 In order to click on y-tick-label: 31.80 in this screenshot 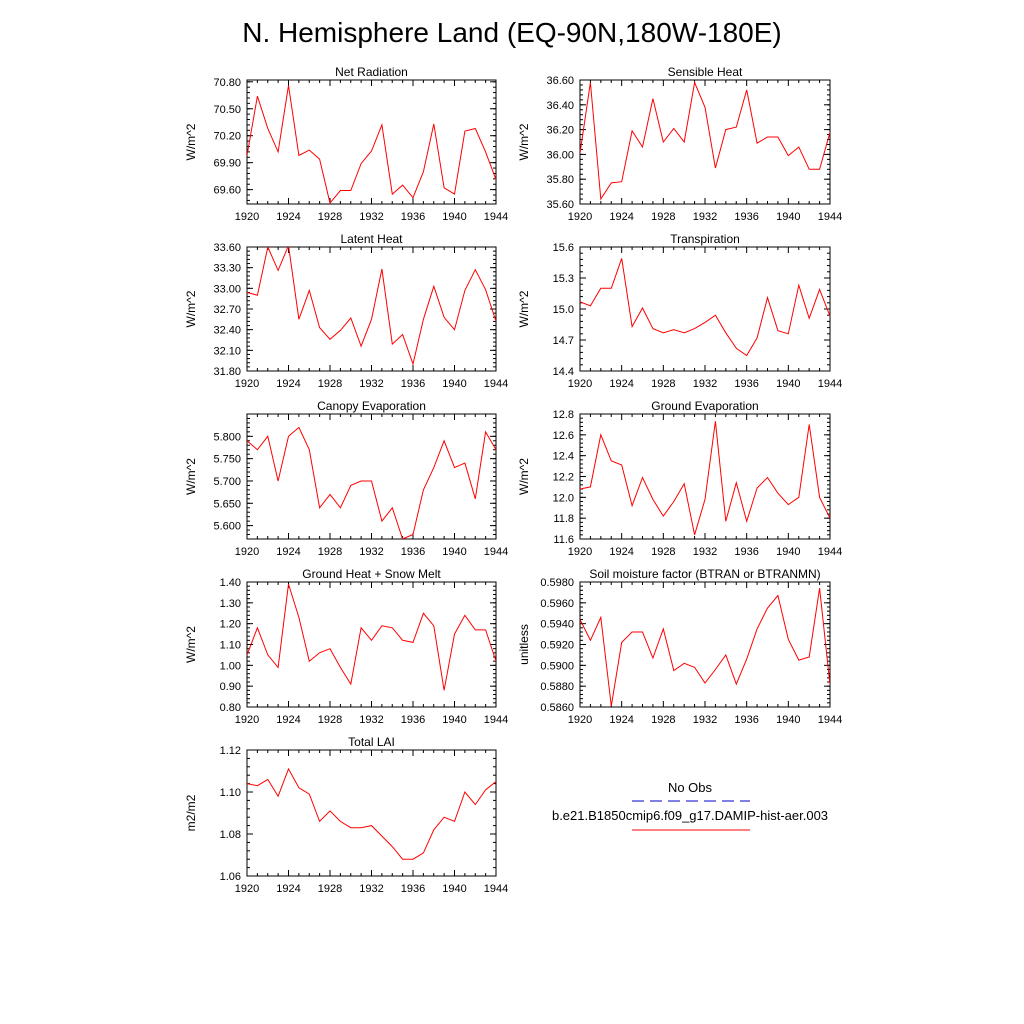, I will do `click(227, 372)`.